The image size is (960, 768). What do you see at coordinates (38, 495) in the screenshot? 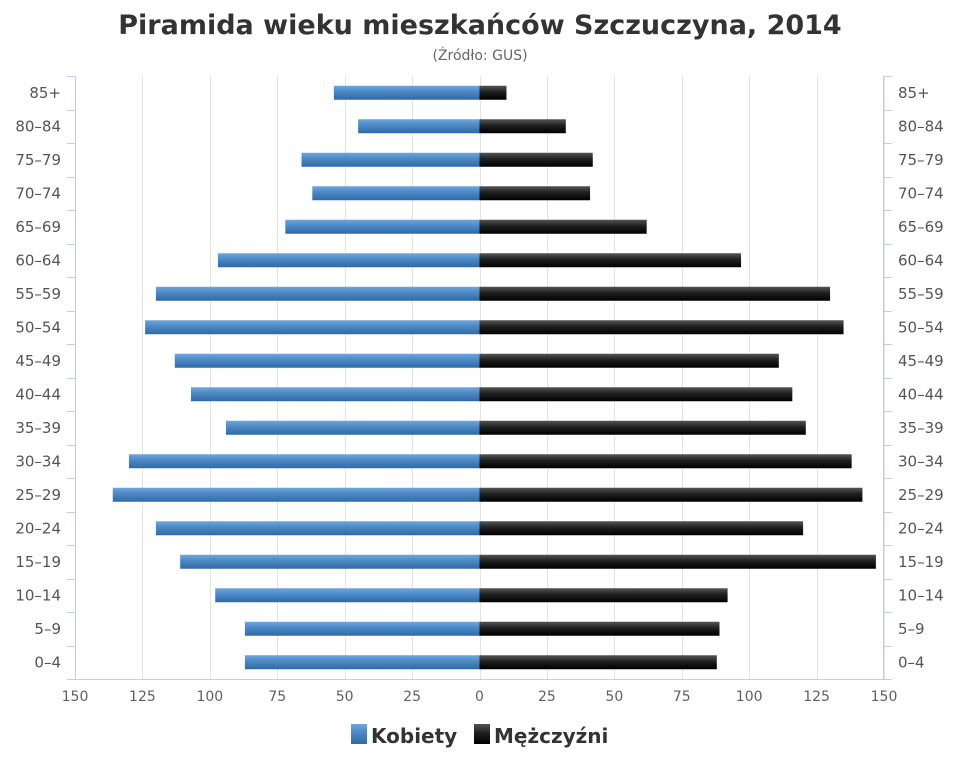
I see `category-label-left-12: 25–29` at bounding box center [38, 495].